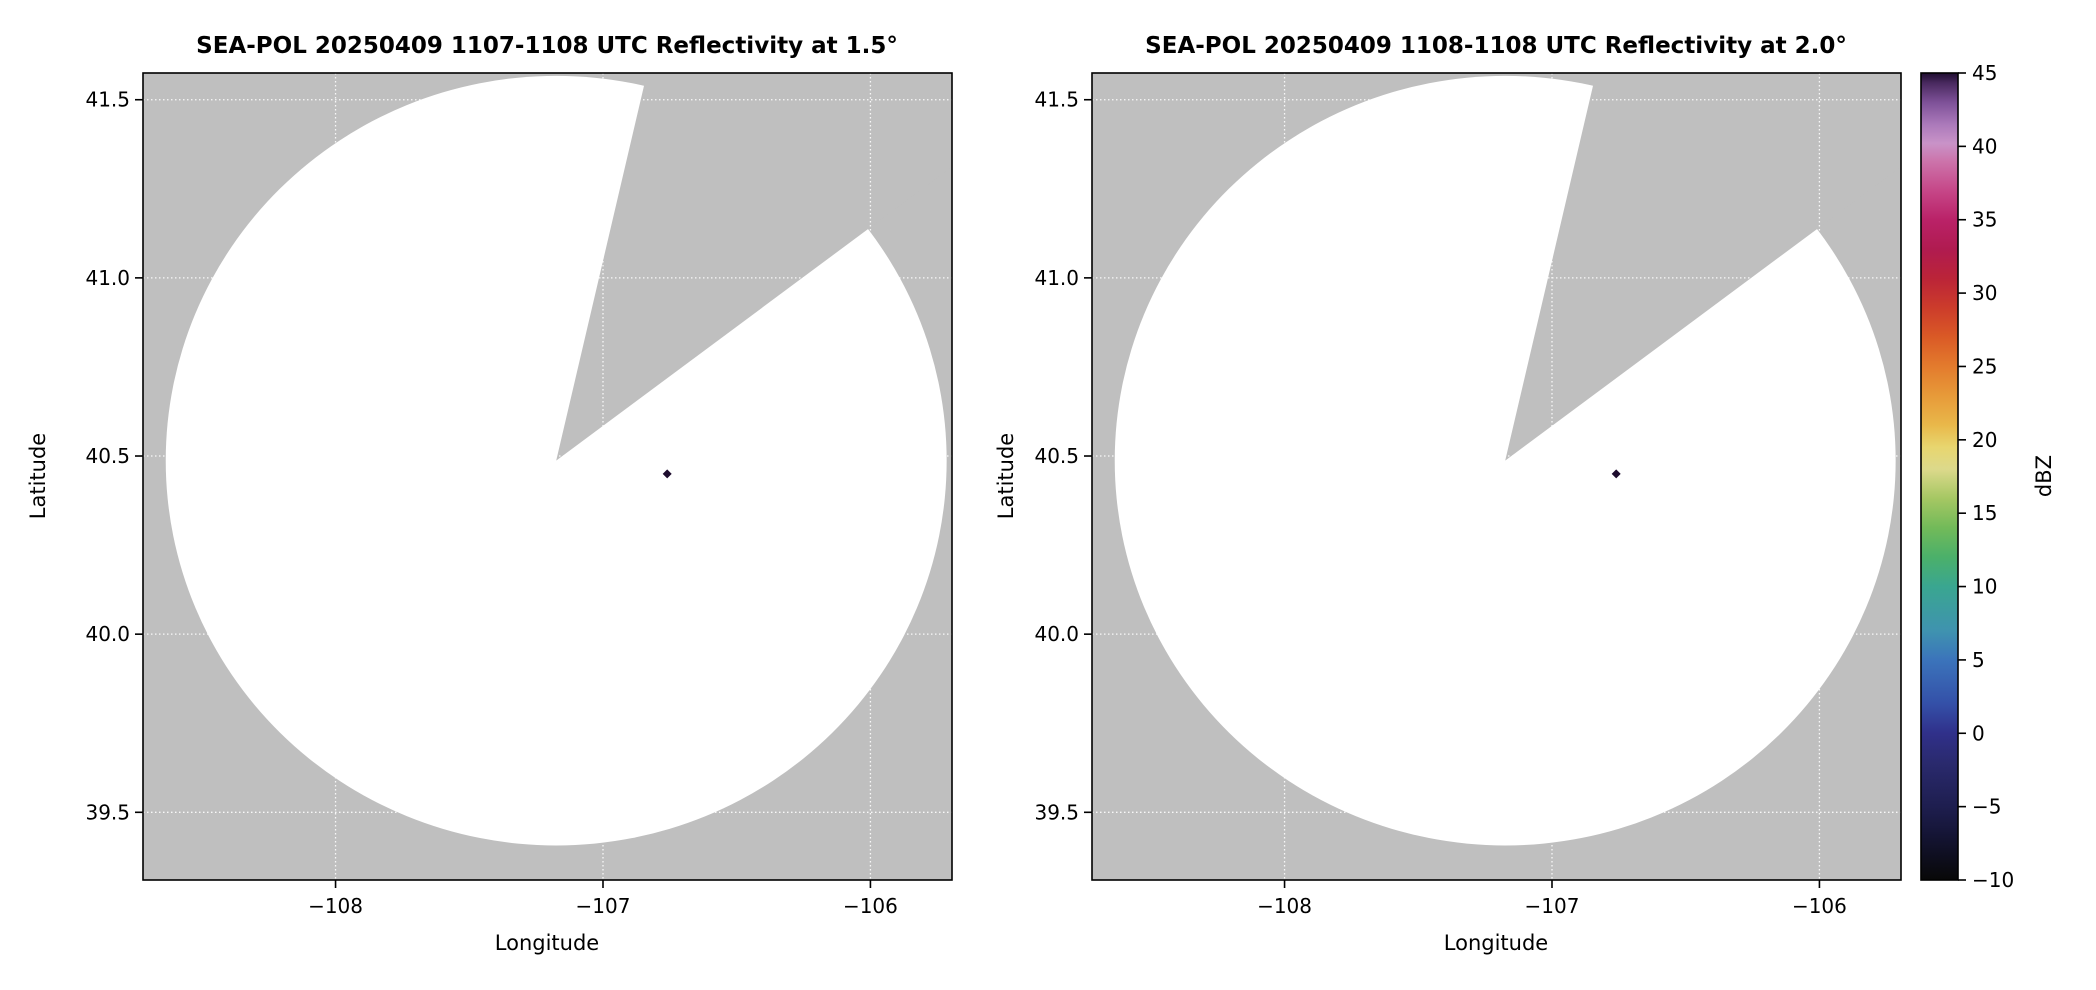 This screenshot has height=990, width=2096. Describe the element at coordinates (1993, 476) in the screenshot. I see `colorbar-tick-labels: 45 40 35 30 25 20 15 10 5 0 −5 −10` at that location.